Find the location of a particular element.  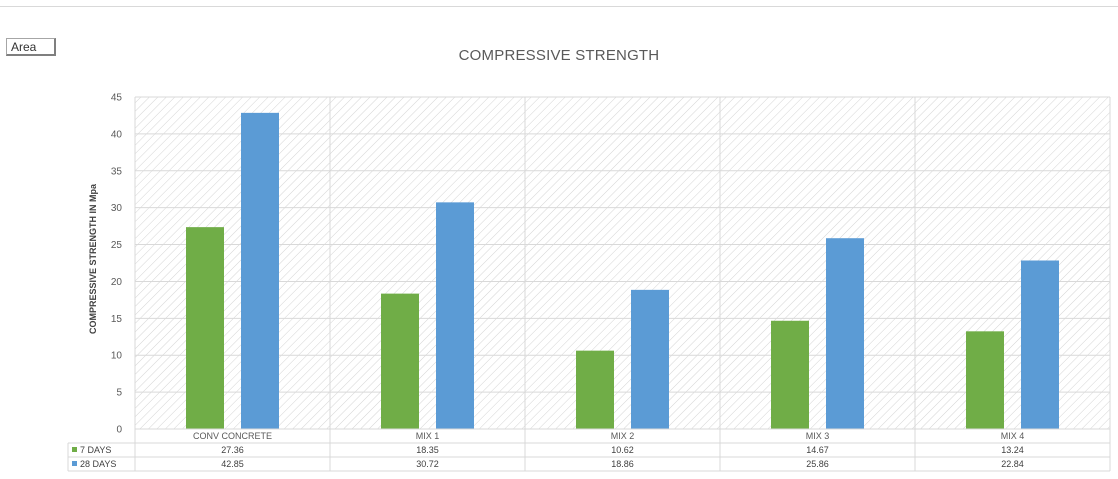

data-table-cell: 18.35 is located at coordinates (427, 450).